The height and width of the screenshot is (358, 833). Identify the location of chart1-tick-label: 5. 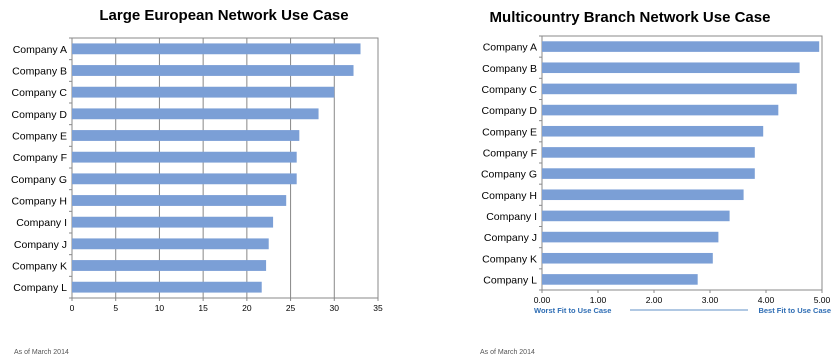
(115, 308).